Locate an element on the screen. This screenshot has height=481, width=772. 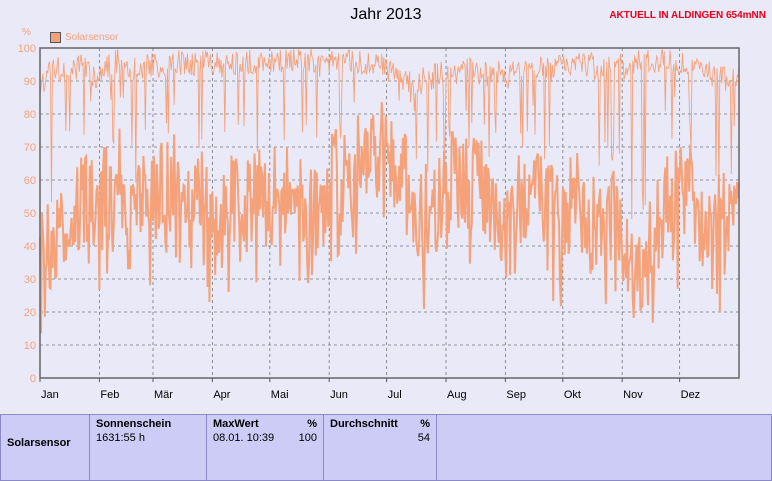
y-axis: 0 10 20 30 40 50 60 70 80 90 100 is located at coordinates (27, 214).